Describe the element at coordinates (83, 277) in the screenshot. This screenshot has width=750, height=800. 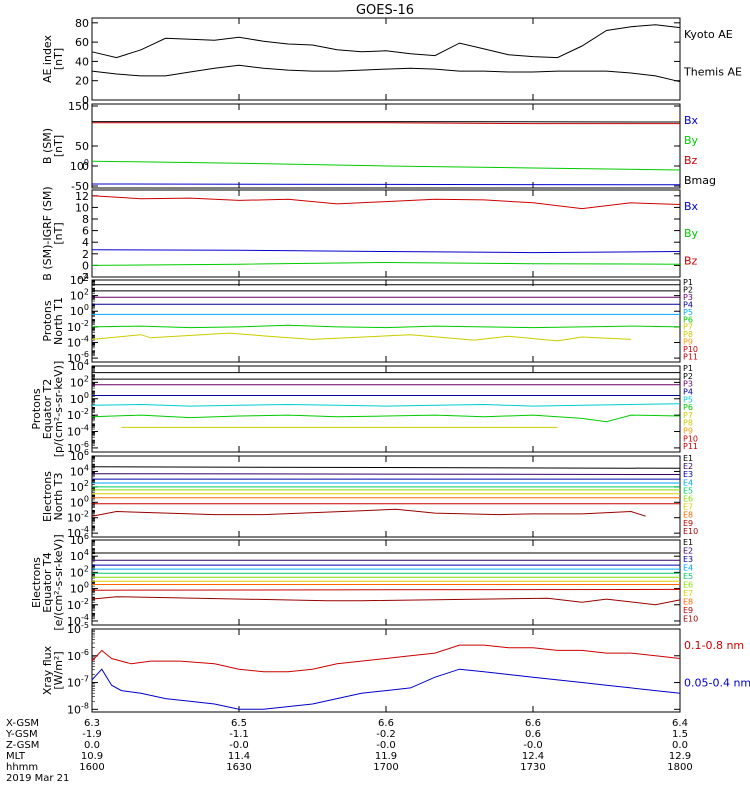
I see `y-tick-label: -2` at that location.